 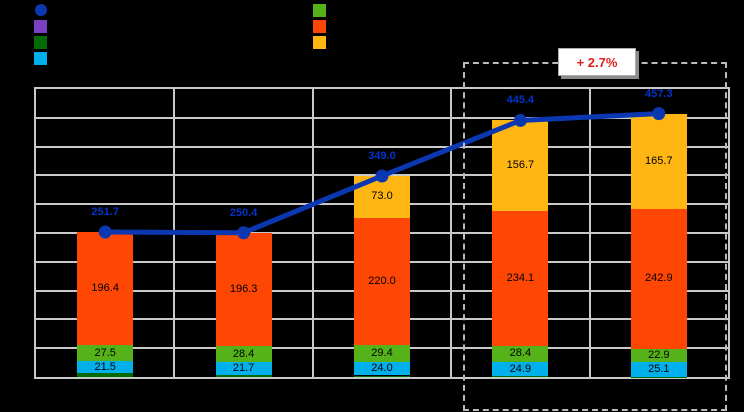 I want to click on bar-1-green-segment-value: 27.5, so click(x=105, y=352).